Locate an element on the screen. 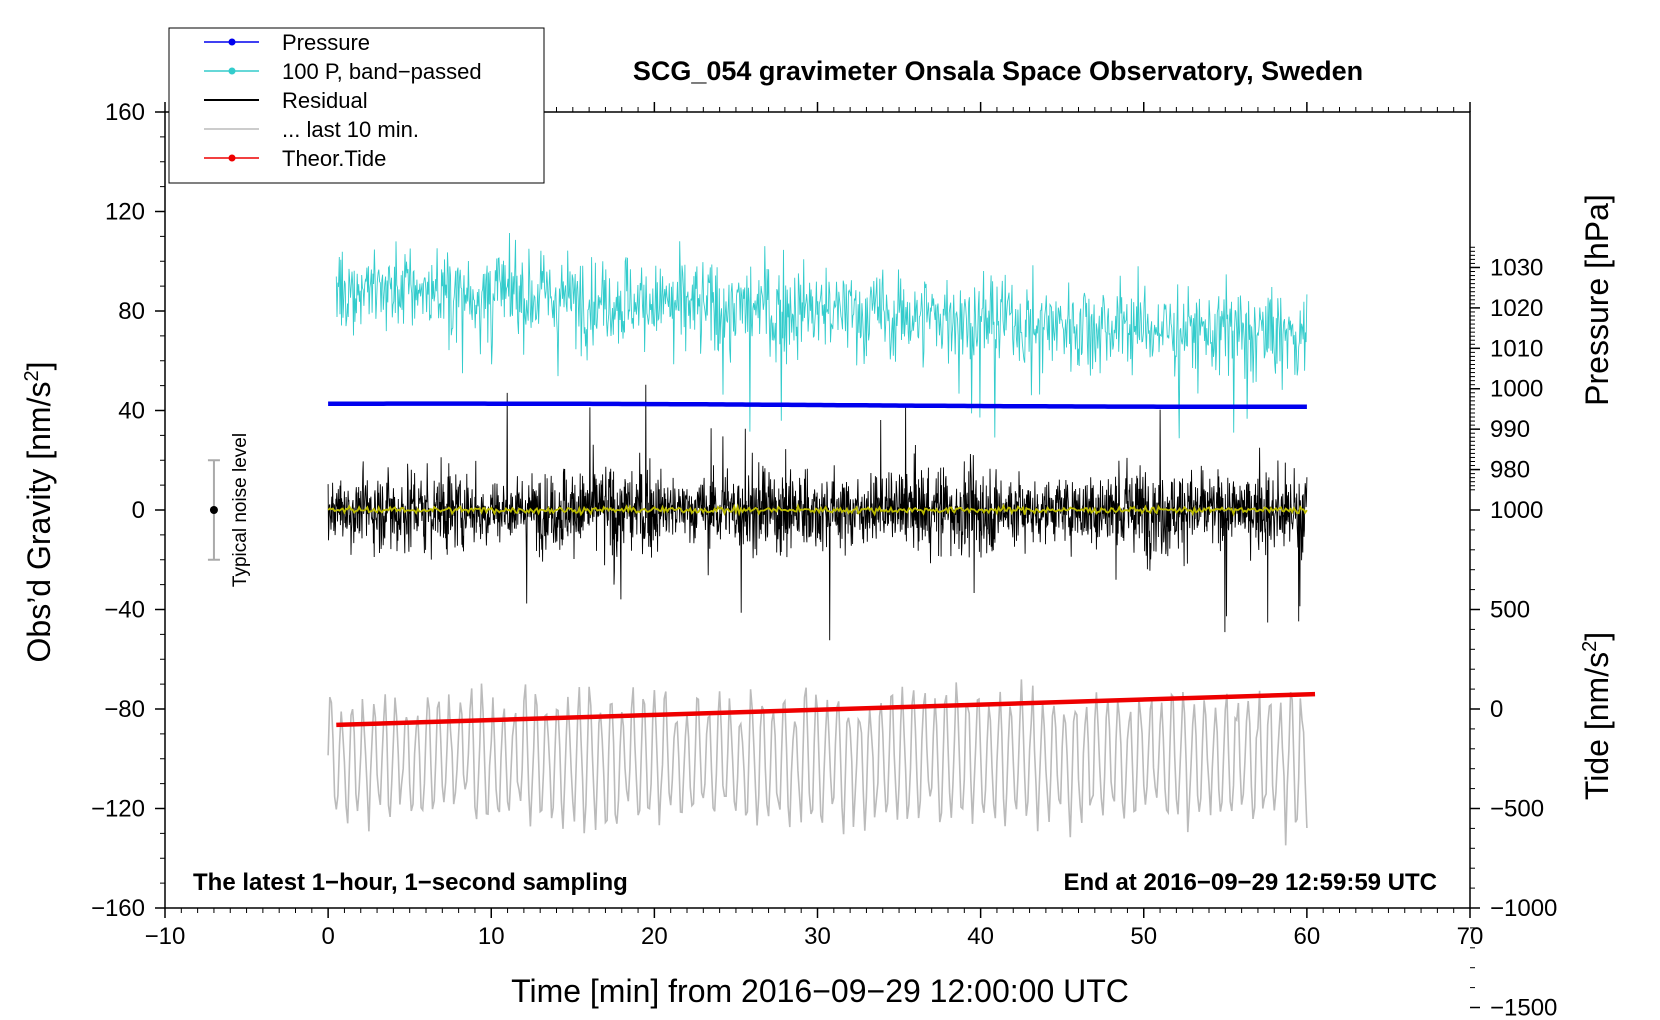 The width and height of the screenshot is (1660, 1020). annotation-right: End at 2016−09−29 12:59:59 UTC is located at coordinates (1250, 882).